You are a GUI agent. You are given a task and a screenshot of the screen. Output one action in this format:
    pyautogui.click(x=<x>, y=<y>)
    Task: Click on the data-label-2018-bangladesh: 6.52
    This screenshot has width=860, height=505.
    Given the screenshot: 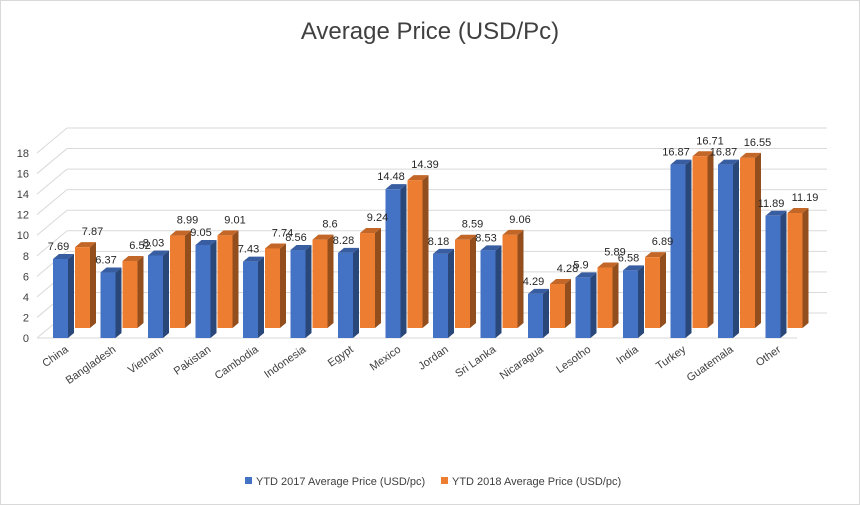 What is the action you would take?
    pyautogui.click(x=139, y=246)
    